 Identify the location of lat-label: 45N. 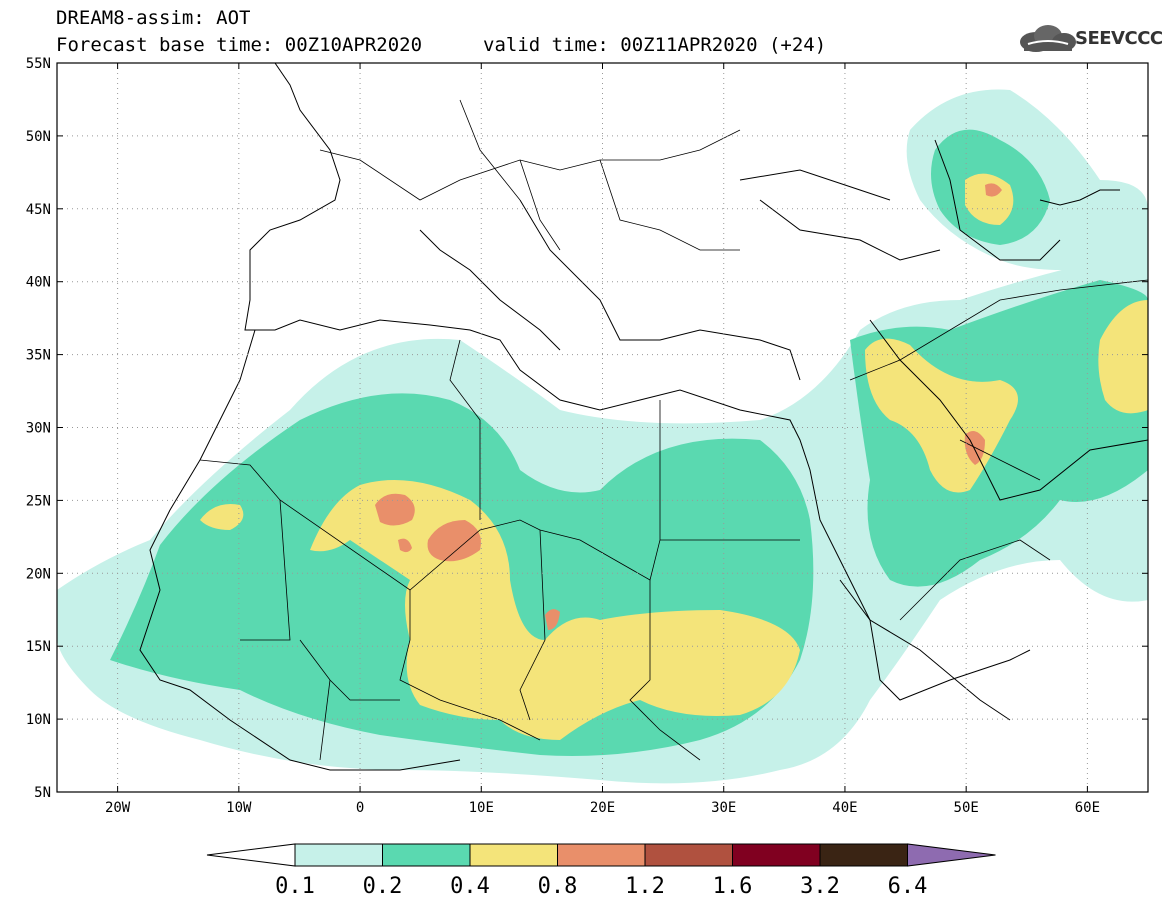
(38, 210).